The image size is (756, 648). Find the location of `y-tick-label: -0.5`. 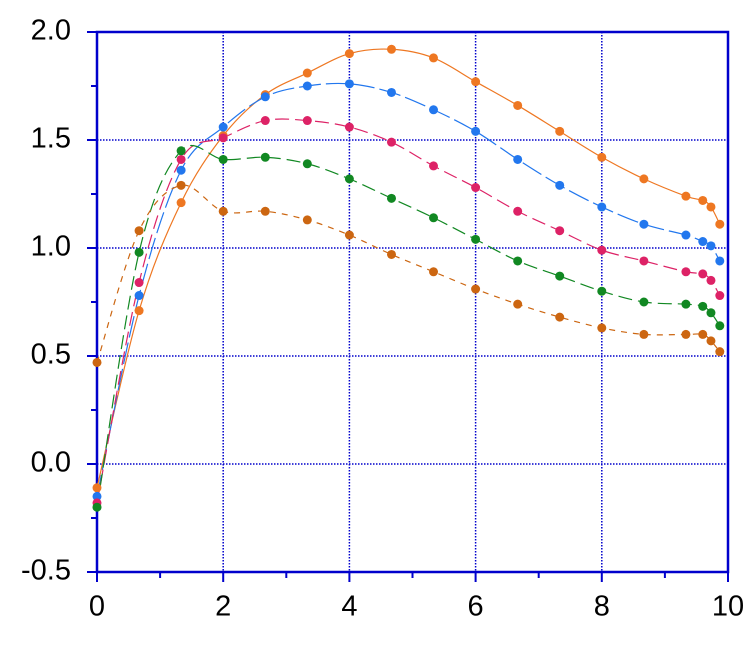

y-tick-label: -0.5 is located at coordinates (46, 571).